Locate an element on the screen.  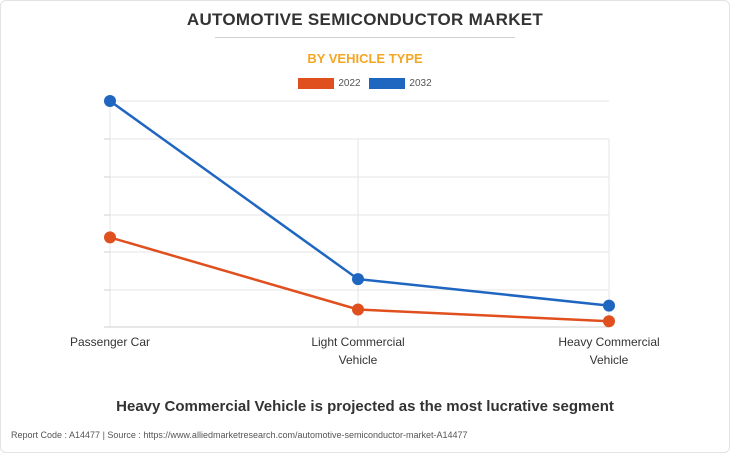
chart-title: AUTOMOTIVE SEMICONDUCTOR MARKET is located at coordinates (365, 19).